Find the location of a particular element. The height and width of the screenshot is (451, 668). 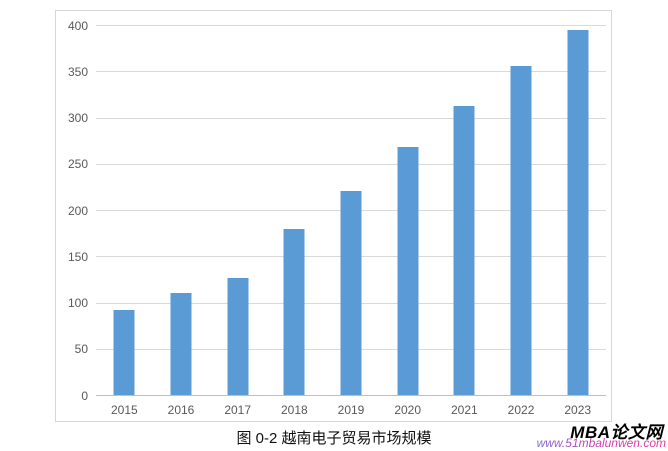

x-tick-label-2017: 2017 is located at coordinates (238, 410).